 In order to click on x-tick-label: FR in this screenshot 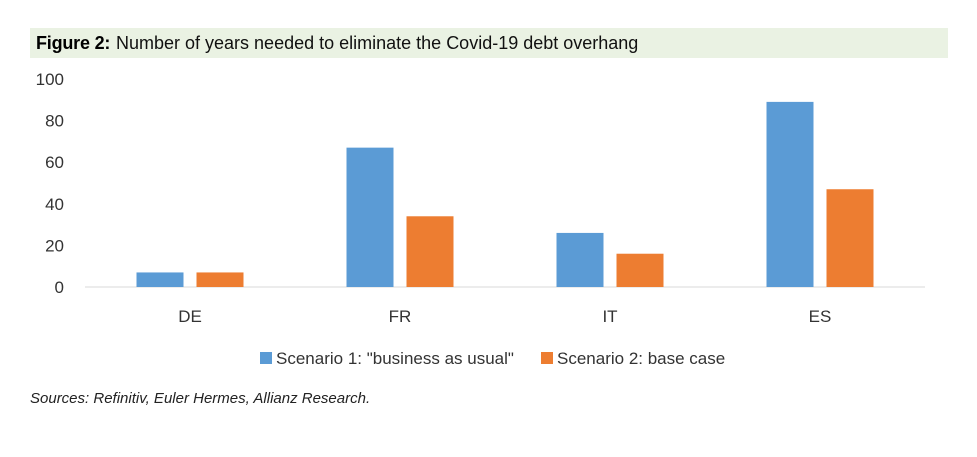, I will do `click(400, 316)`.